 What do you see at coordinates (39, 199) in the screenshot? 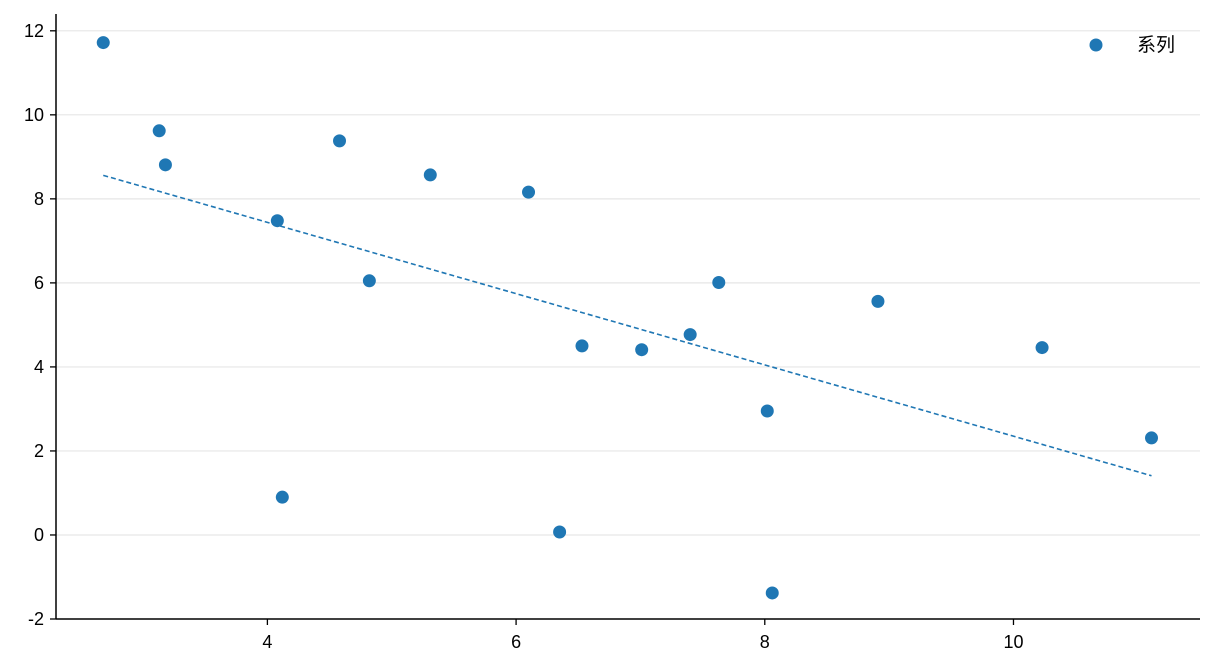
I see `y-tick-label: 8` at bounding box center [39, 199].